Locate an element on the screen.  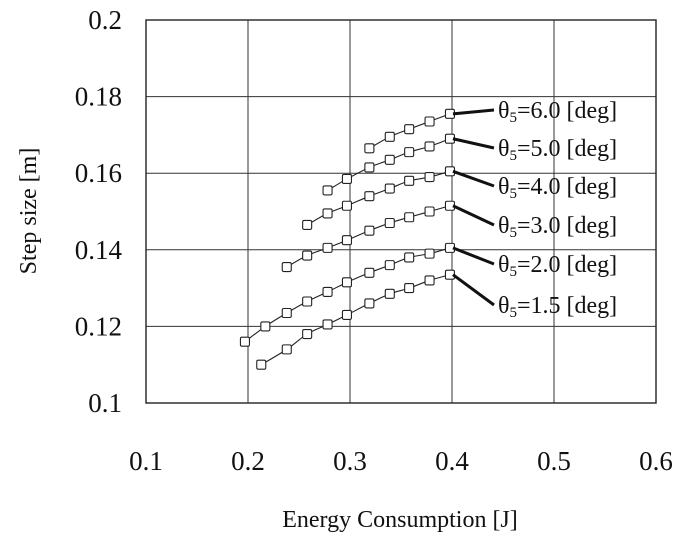
x-tick-label: 0.4 is located at coordinates (452, 461).